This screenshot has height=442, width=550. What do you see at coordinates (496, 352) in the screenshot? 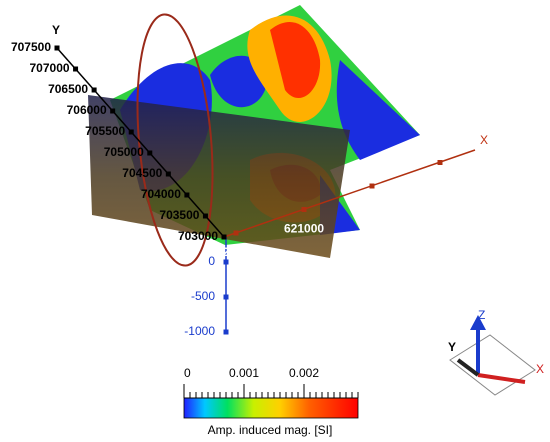
I see `orientation-widget: Z Y X` at bounding box center [496, 352].